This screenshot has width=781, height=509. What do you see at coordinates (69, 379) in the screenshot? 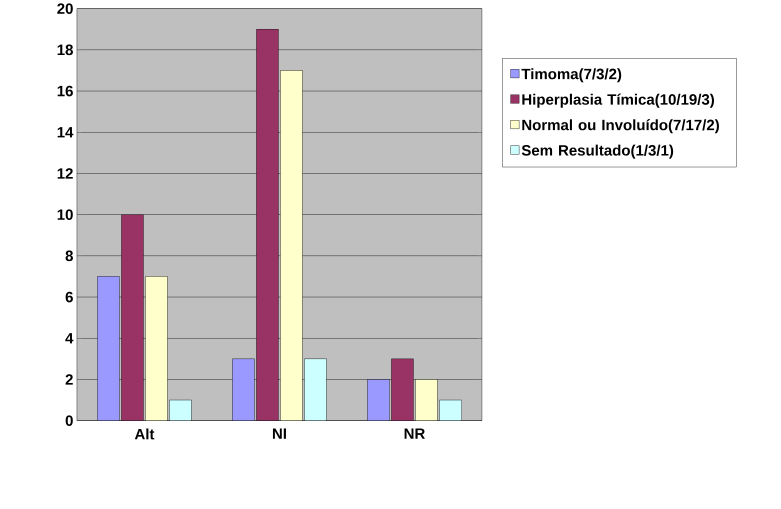
I see `y-tick-label: 2` at bounding box center [69, 379].